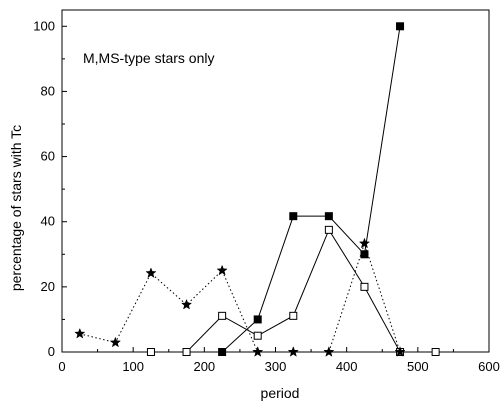 The width and height of the screenshot is (500, 407). Describe the element at coordinates (347, 366) in the screenshot. I see `x-tick-label: 400` at that location.